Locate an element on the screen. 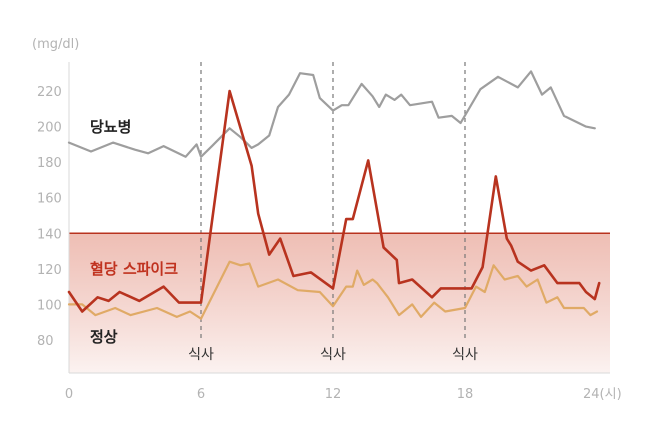 The image size is (658, 430). series-line-normal is located at coordinates (333, 290).